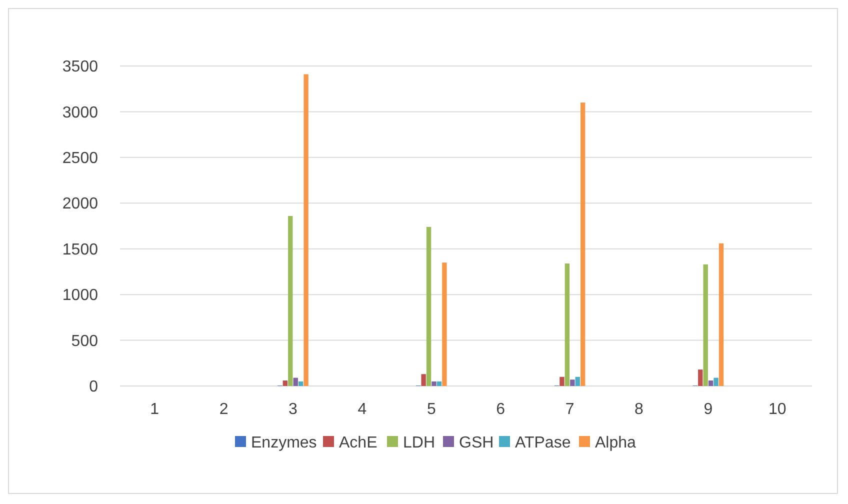 This screenshot has width=848, height=504. Describe the element at coordinates (615, 443) in the screenshot. I see `legend-label: Alpha` at that location.